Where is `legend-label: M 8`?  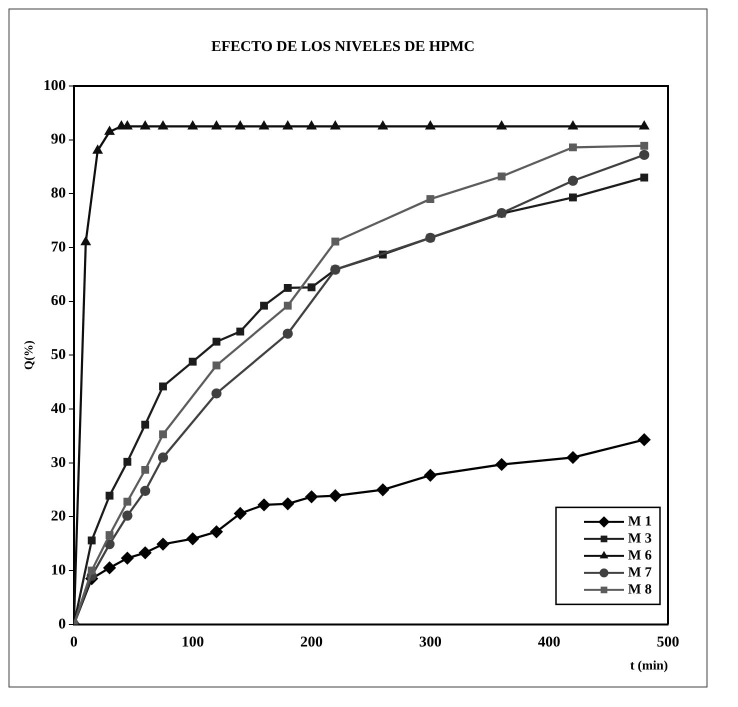
legend-label: M 8 is located at coordinates (640, 590).